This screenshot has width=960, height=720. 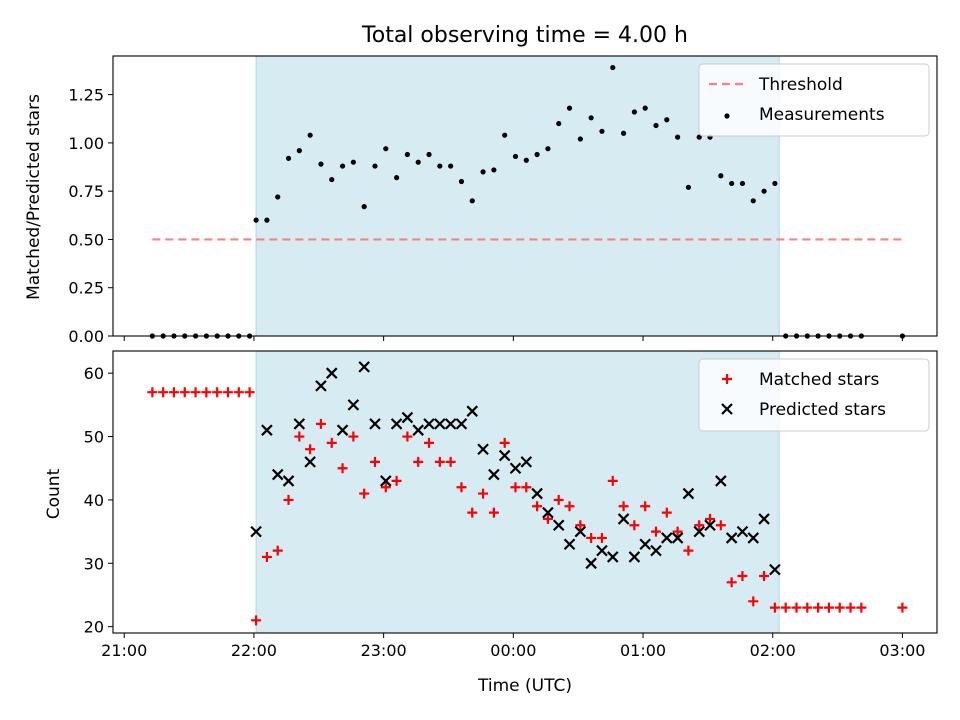 What do you see at coordinates (902, 650) in the screenshot?
I see `x-tick-label: 03:00` at bounding box center [902, 650].